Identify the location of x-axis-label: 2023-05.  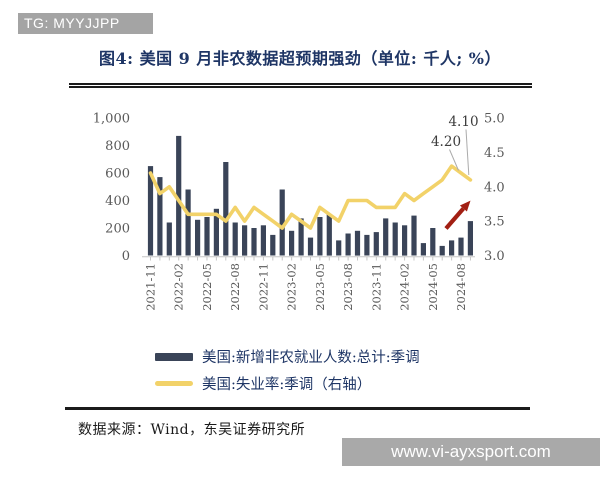
(320, 287).